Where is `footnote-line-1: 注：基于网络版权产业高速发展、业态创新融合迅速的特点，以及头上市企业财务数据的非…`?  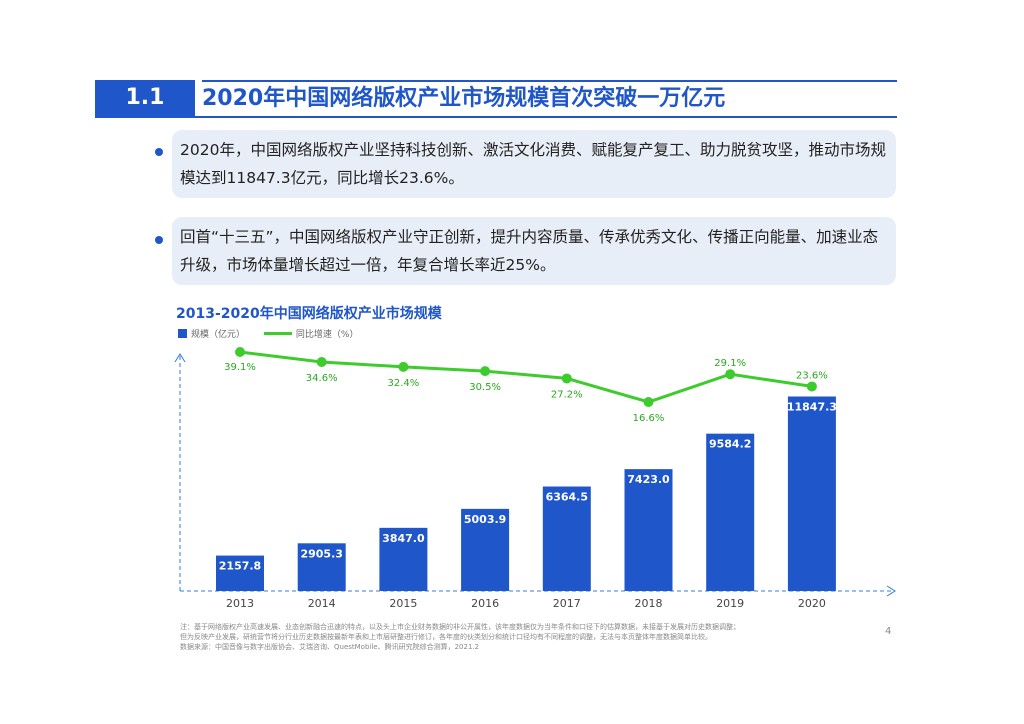 footnote-line-1: 注：基于网络版权产业高速发展、业态创新融合迅速的特点，以及头上市企业财务数据的非… is located at coordinates (460, 627).